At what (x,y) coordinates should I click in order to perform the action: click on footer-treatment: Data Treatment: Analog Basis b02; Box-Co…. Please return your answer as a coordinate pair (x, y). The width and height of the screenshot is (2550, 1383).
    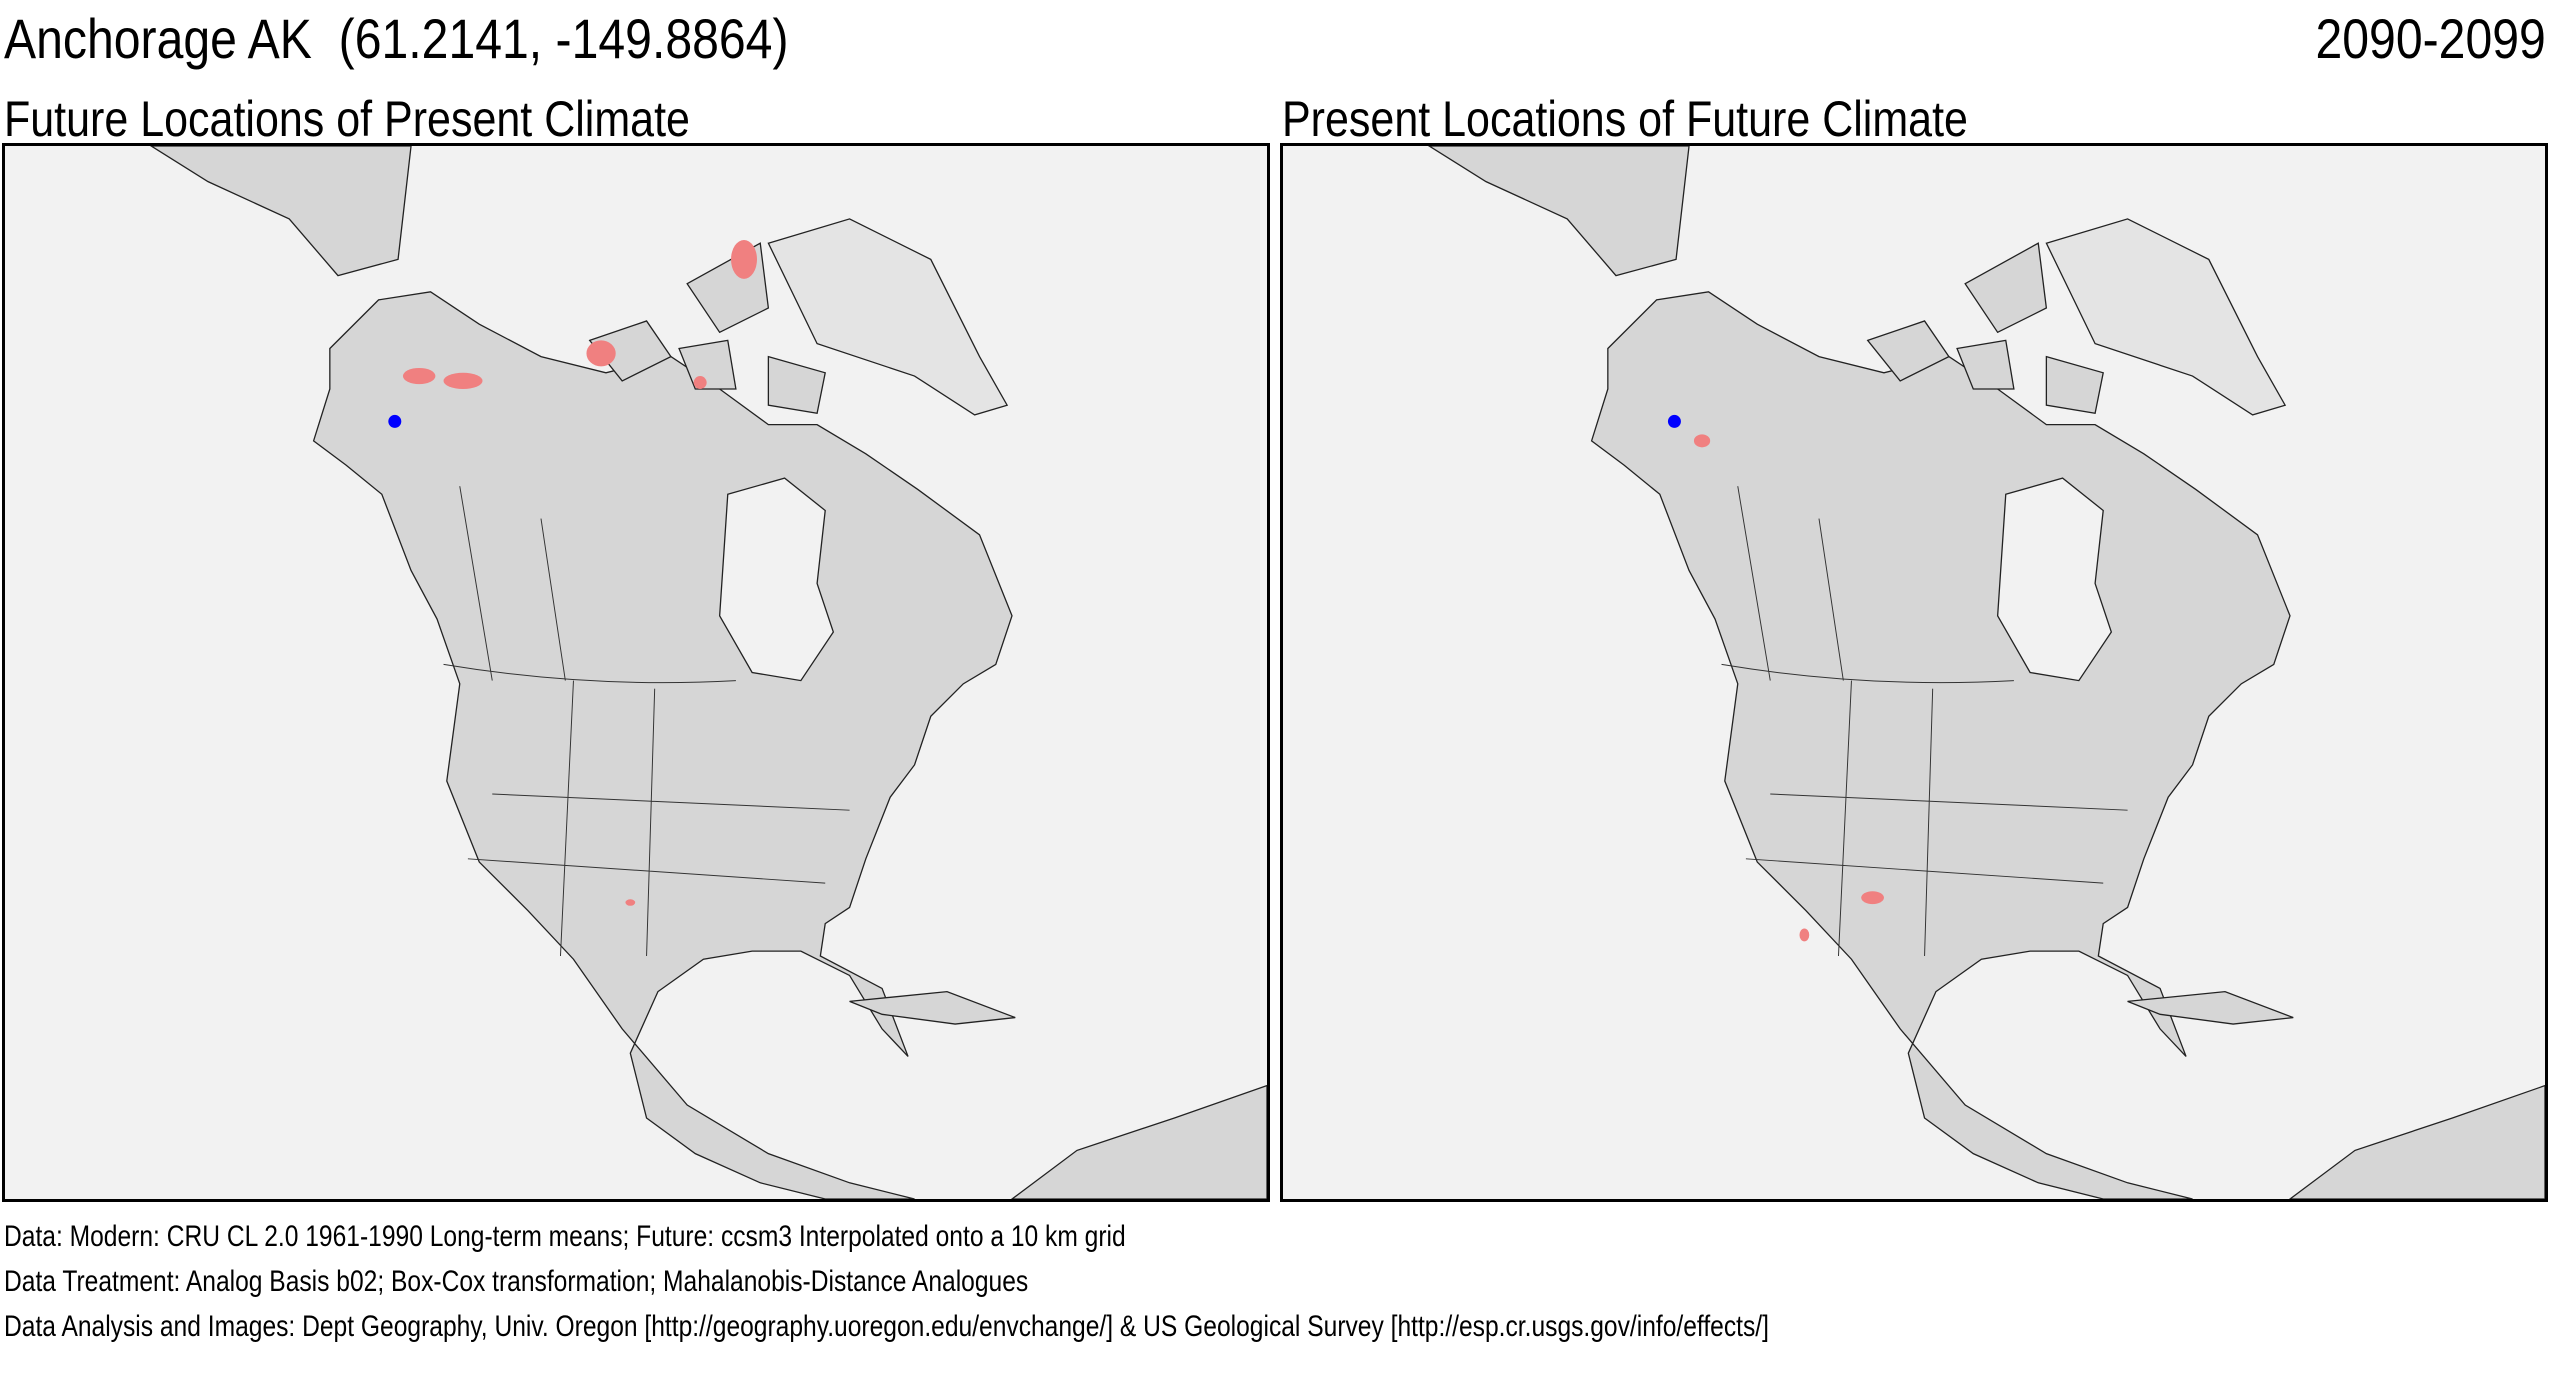
    Looking at the image, I should click on (516, 1281).